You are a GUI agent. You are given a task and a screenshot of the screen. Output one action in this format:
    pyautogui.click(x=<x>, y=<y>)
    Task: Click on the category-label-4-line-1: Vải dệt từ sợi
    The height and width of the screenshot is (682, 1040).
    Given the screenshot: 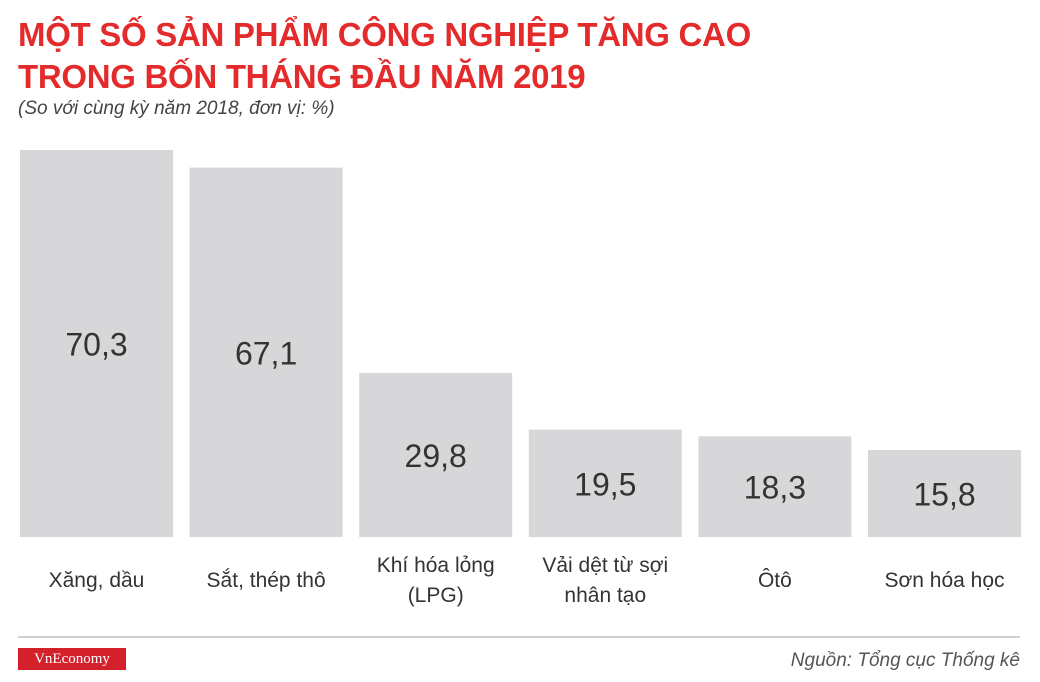 What is the action you would take?
    pyautogui.click(x=605, y=565)
    